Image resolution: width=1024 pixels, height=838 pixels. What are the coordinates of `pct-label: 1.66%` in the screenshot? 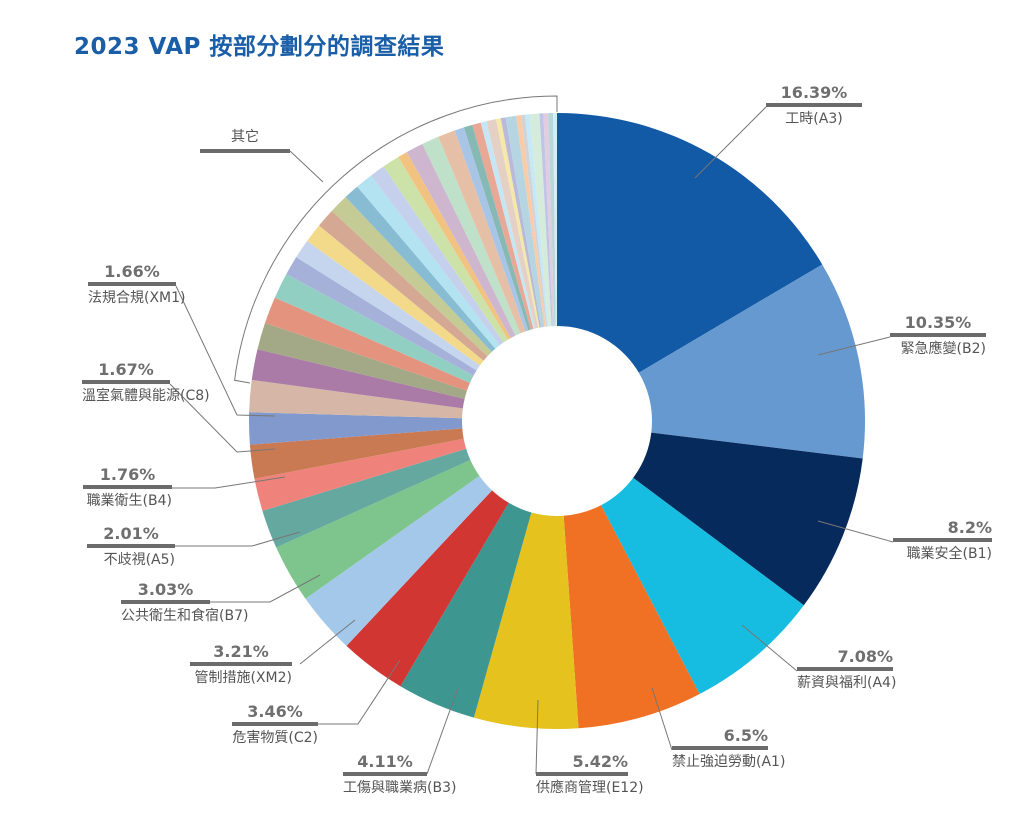 It's located at (132, 271).